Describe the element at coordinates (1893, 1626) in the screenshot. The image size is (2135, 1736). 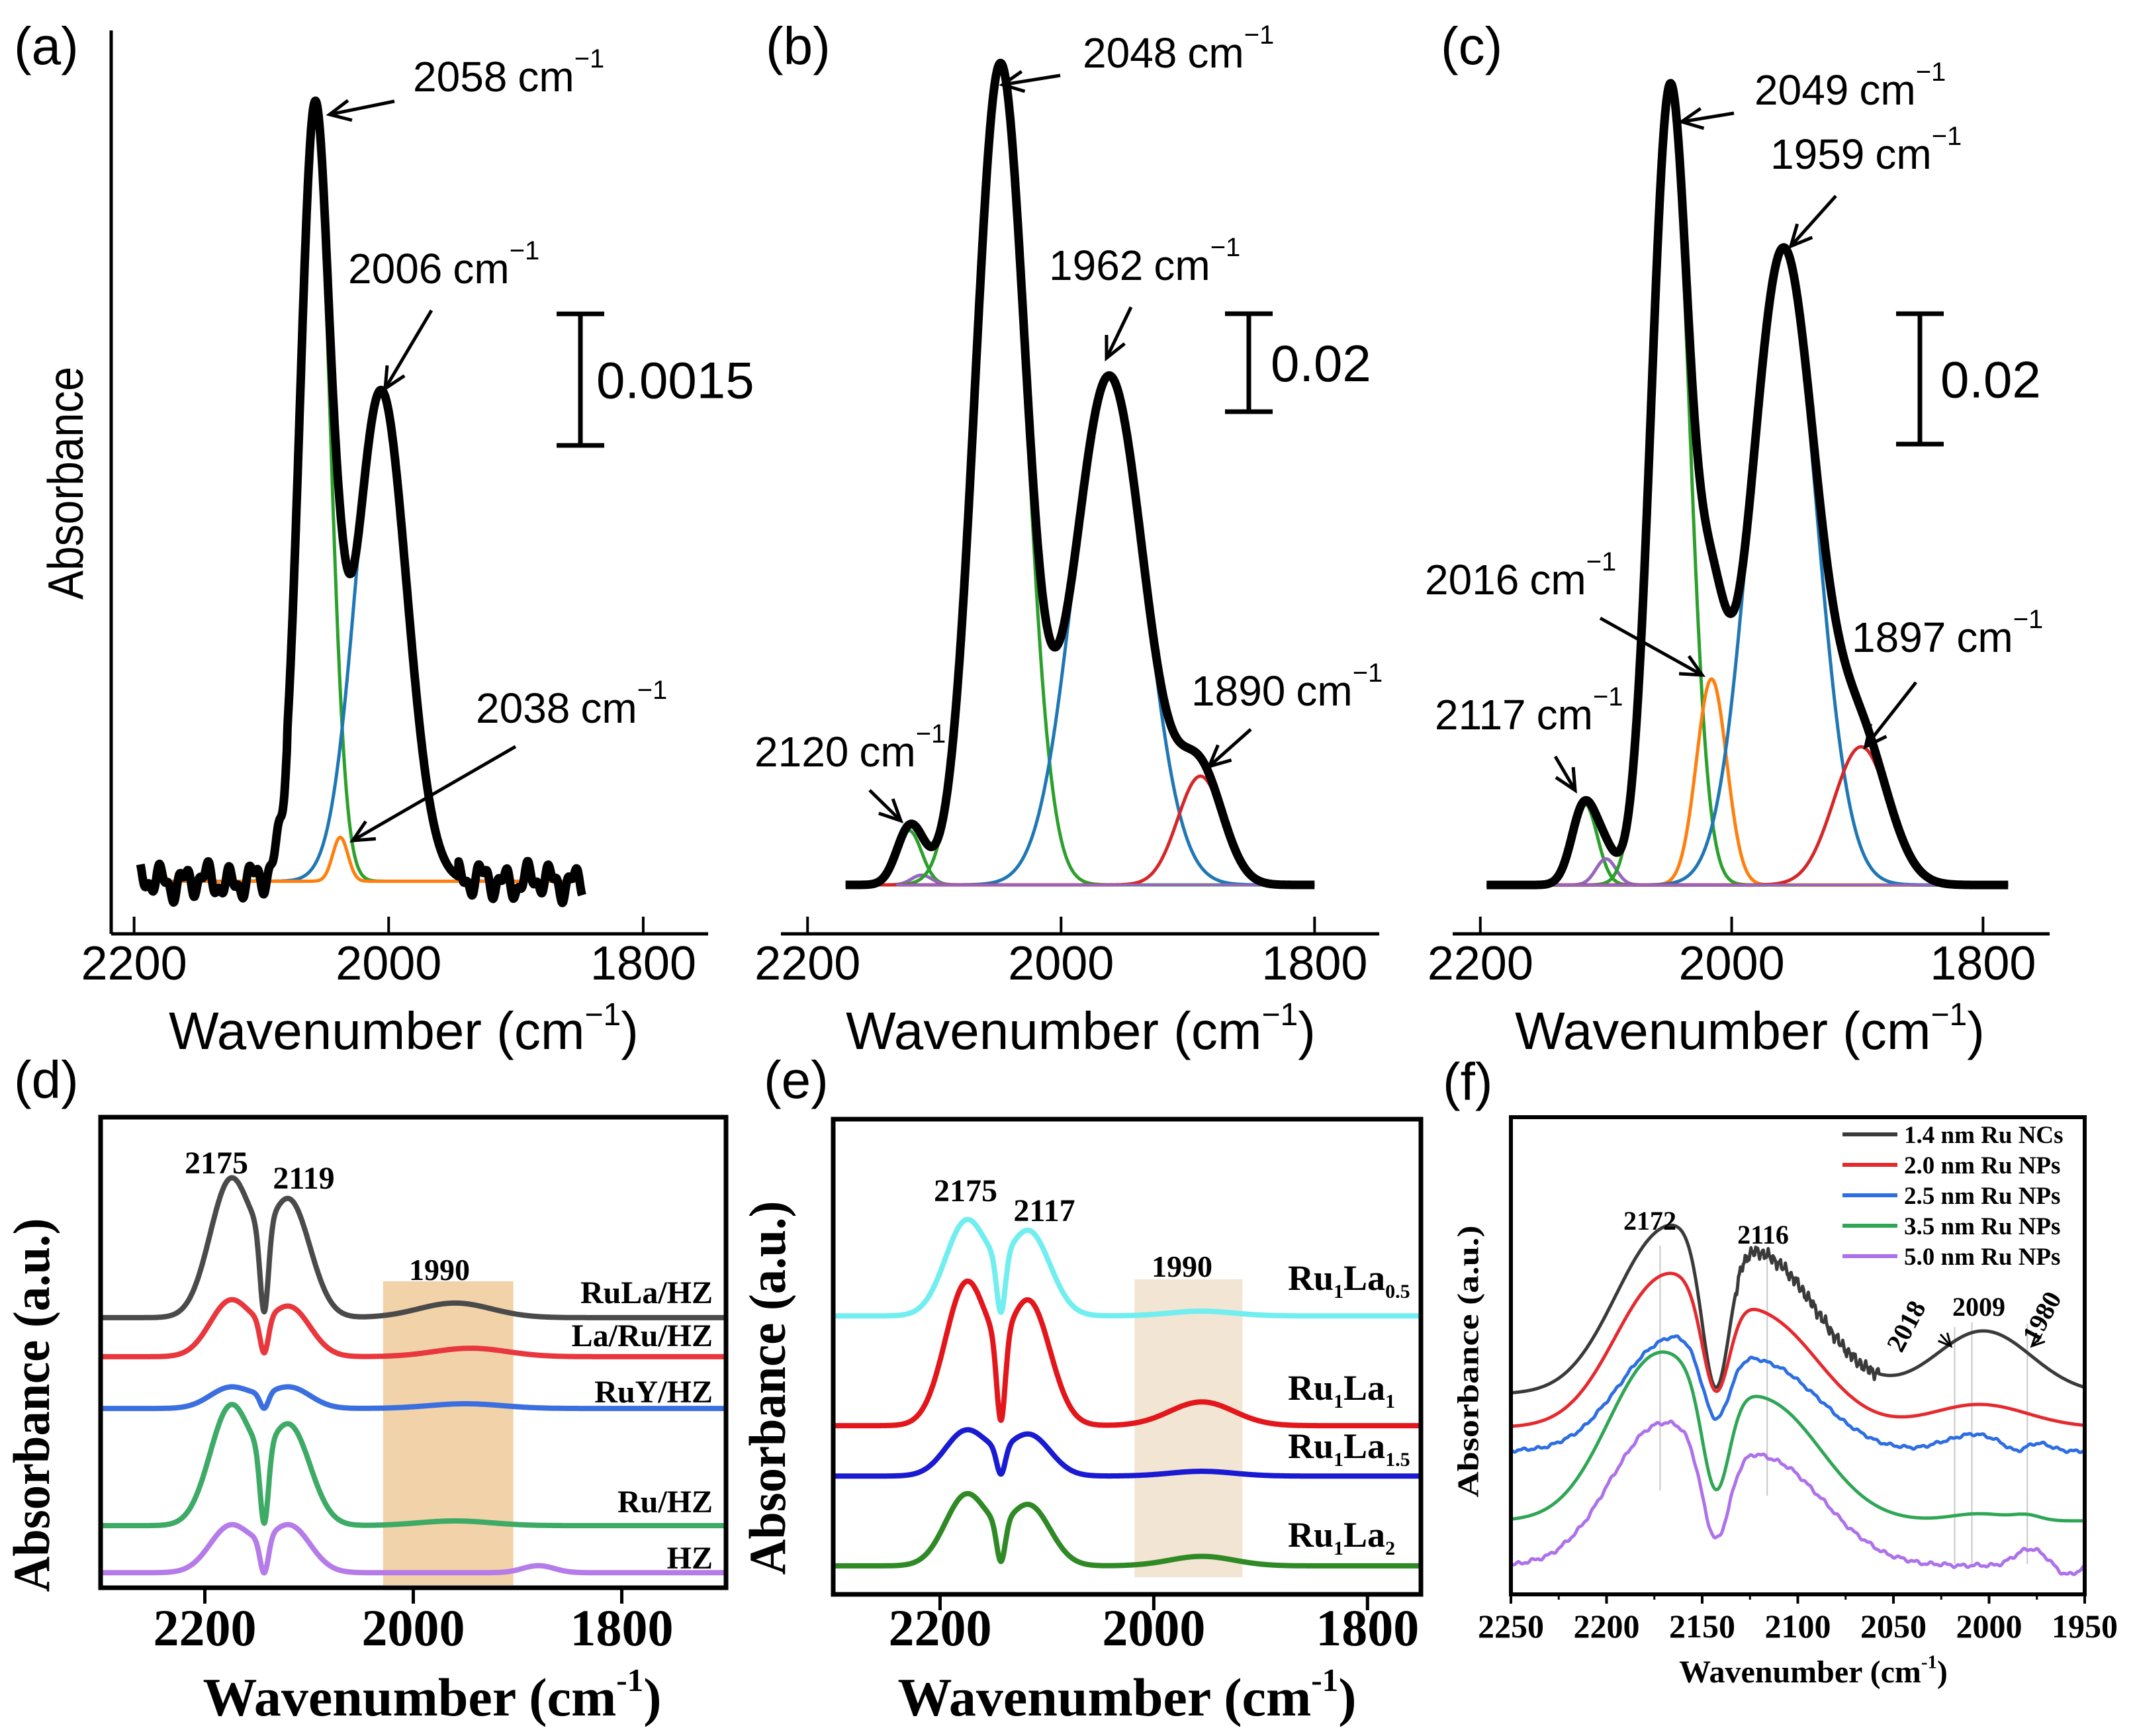
I see `x-tick-label: 2050` at that location.